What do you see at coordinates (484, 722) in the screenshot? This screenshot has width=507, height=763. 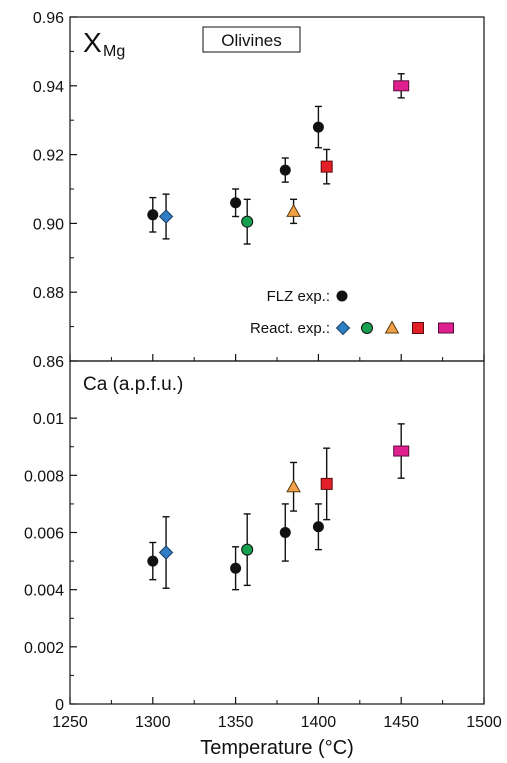 I see `x-tick-label: 1500` at bounding box center [484, 722].